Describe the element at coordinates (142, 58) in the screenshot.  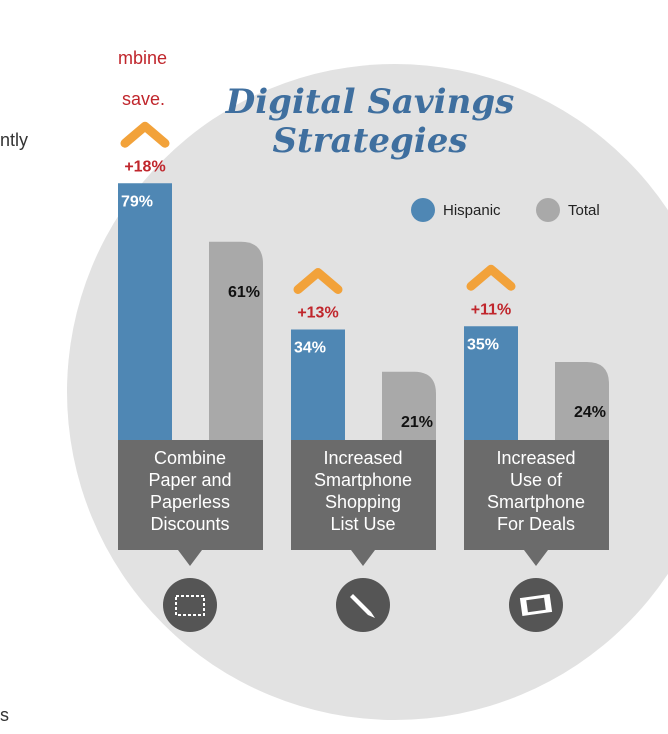
I see `text-fragment: mbine` at that location.